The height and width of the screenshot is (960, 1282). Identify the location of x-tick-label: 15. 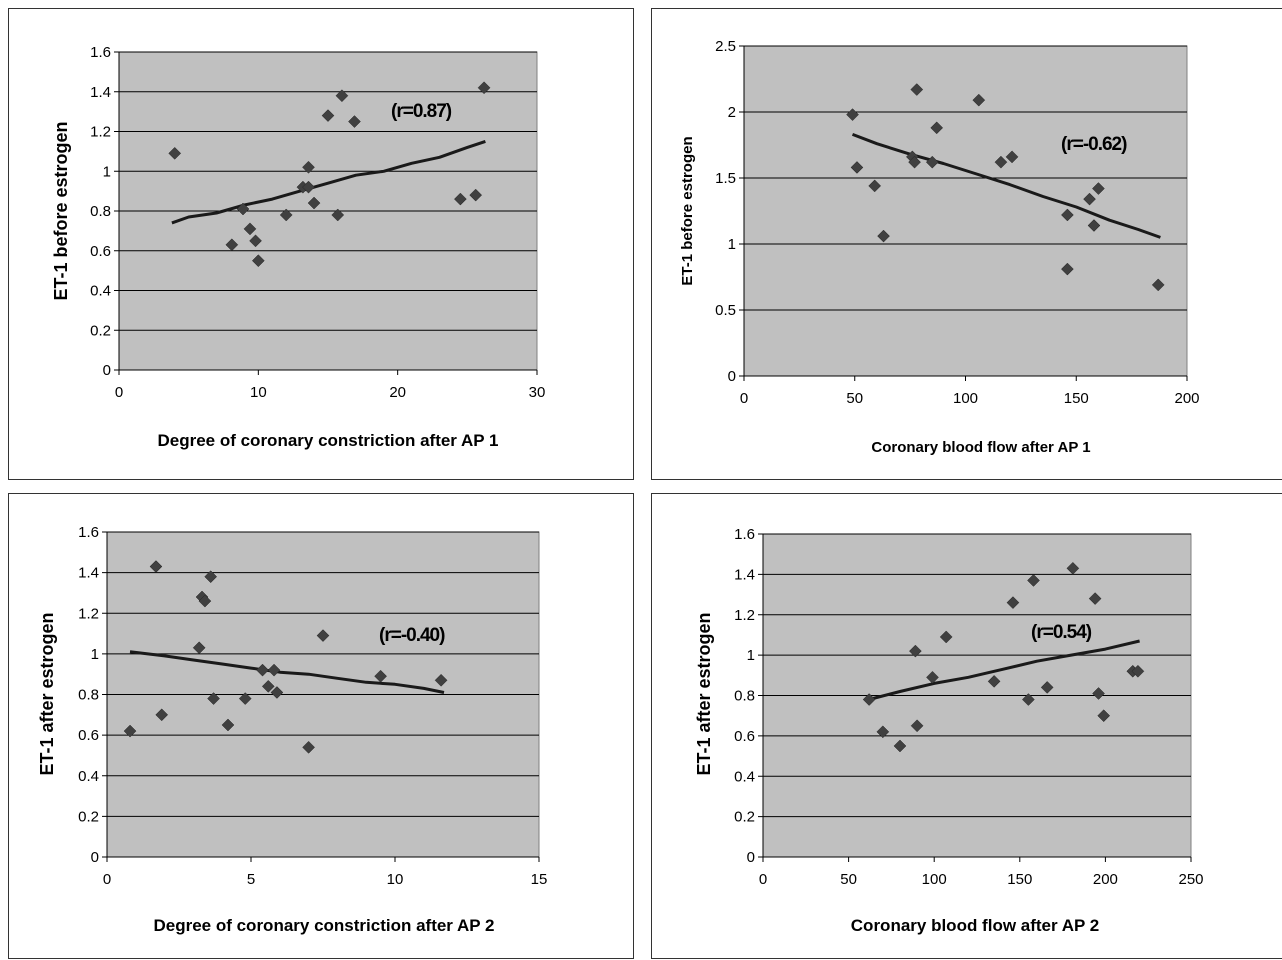
(539, 879).